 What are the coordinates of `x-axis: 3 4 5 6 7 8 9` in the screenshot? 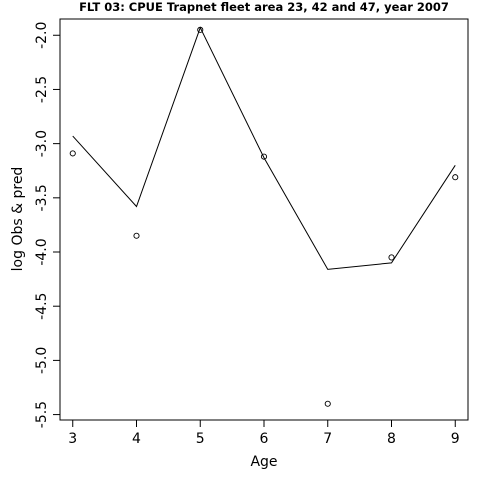 It's located at (264, 433).